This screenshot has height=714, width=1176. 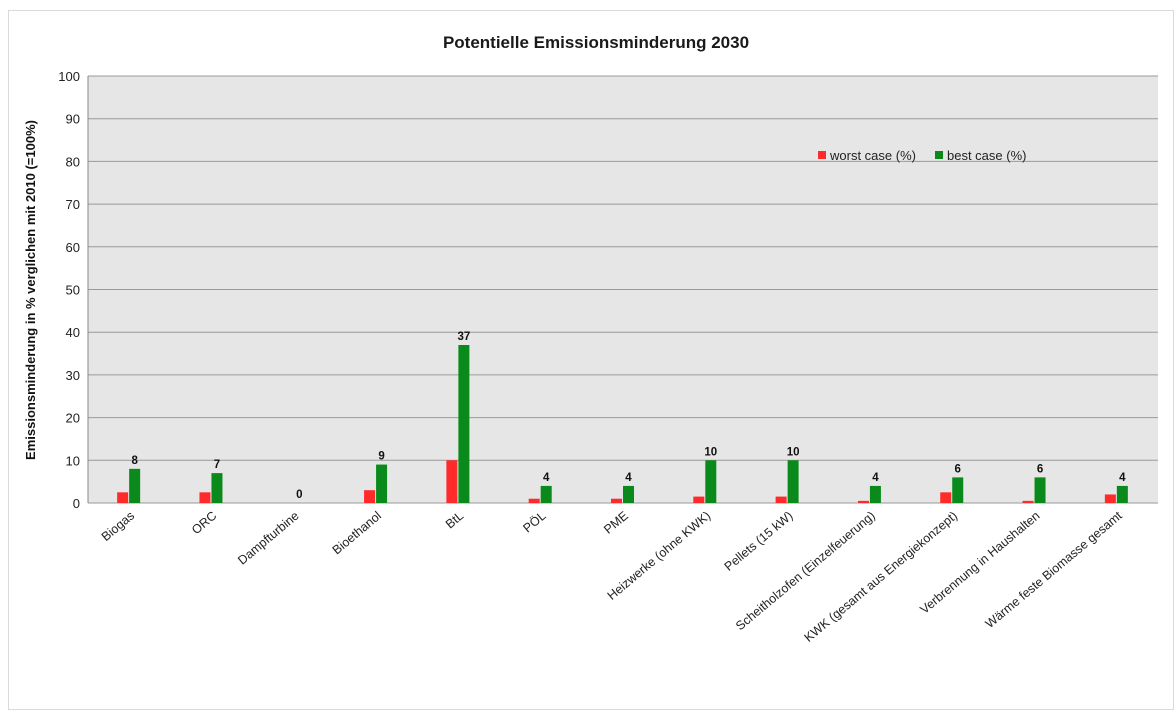 What do you see at coordinates (73, 418) in the screenshot?
I see `y-tick-label: 20` at bounding box center [73, 418].